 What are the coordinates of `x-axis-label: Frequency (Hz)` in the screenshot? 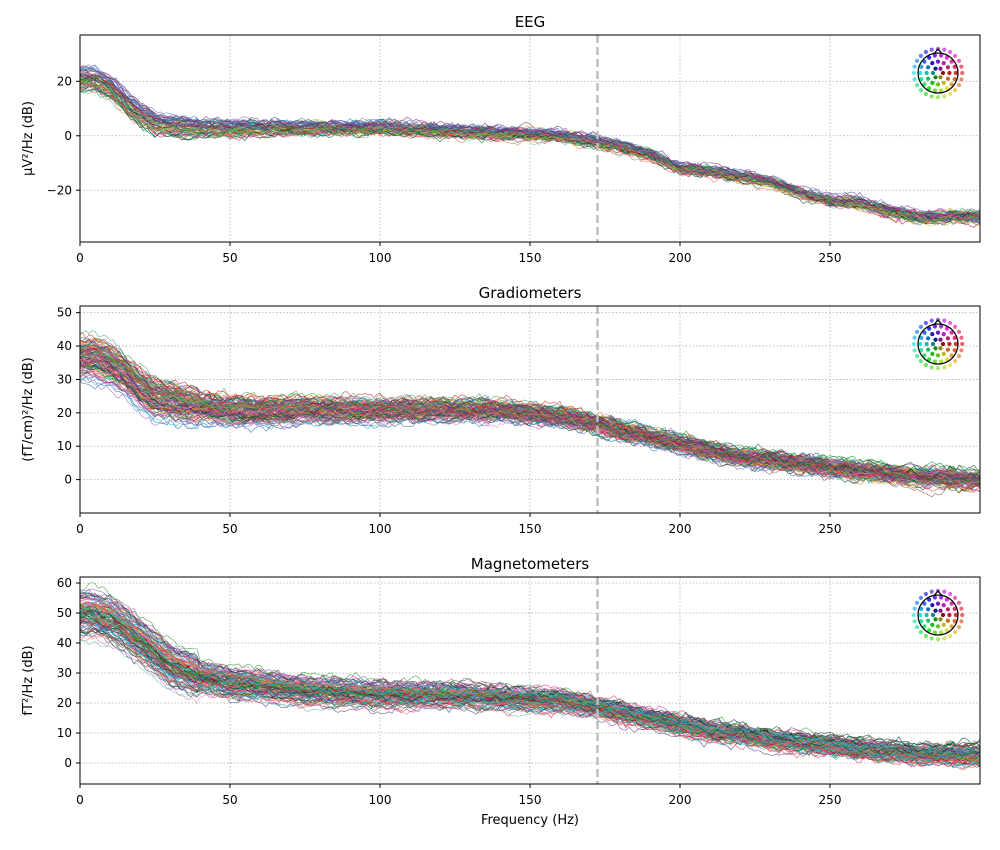 It's located at (530, 820).